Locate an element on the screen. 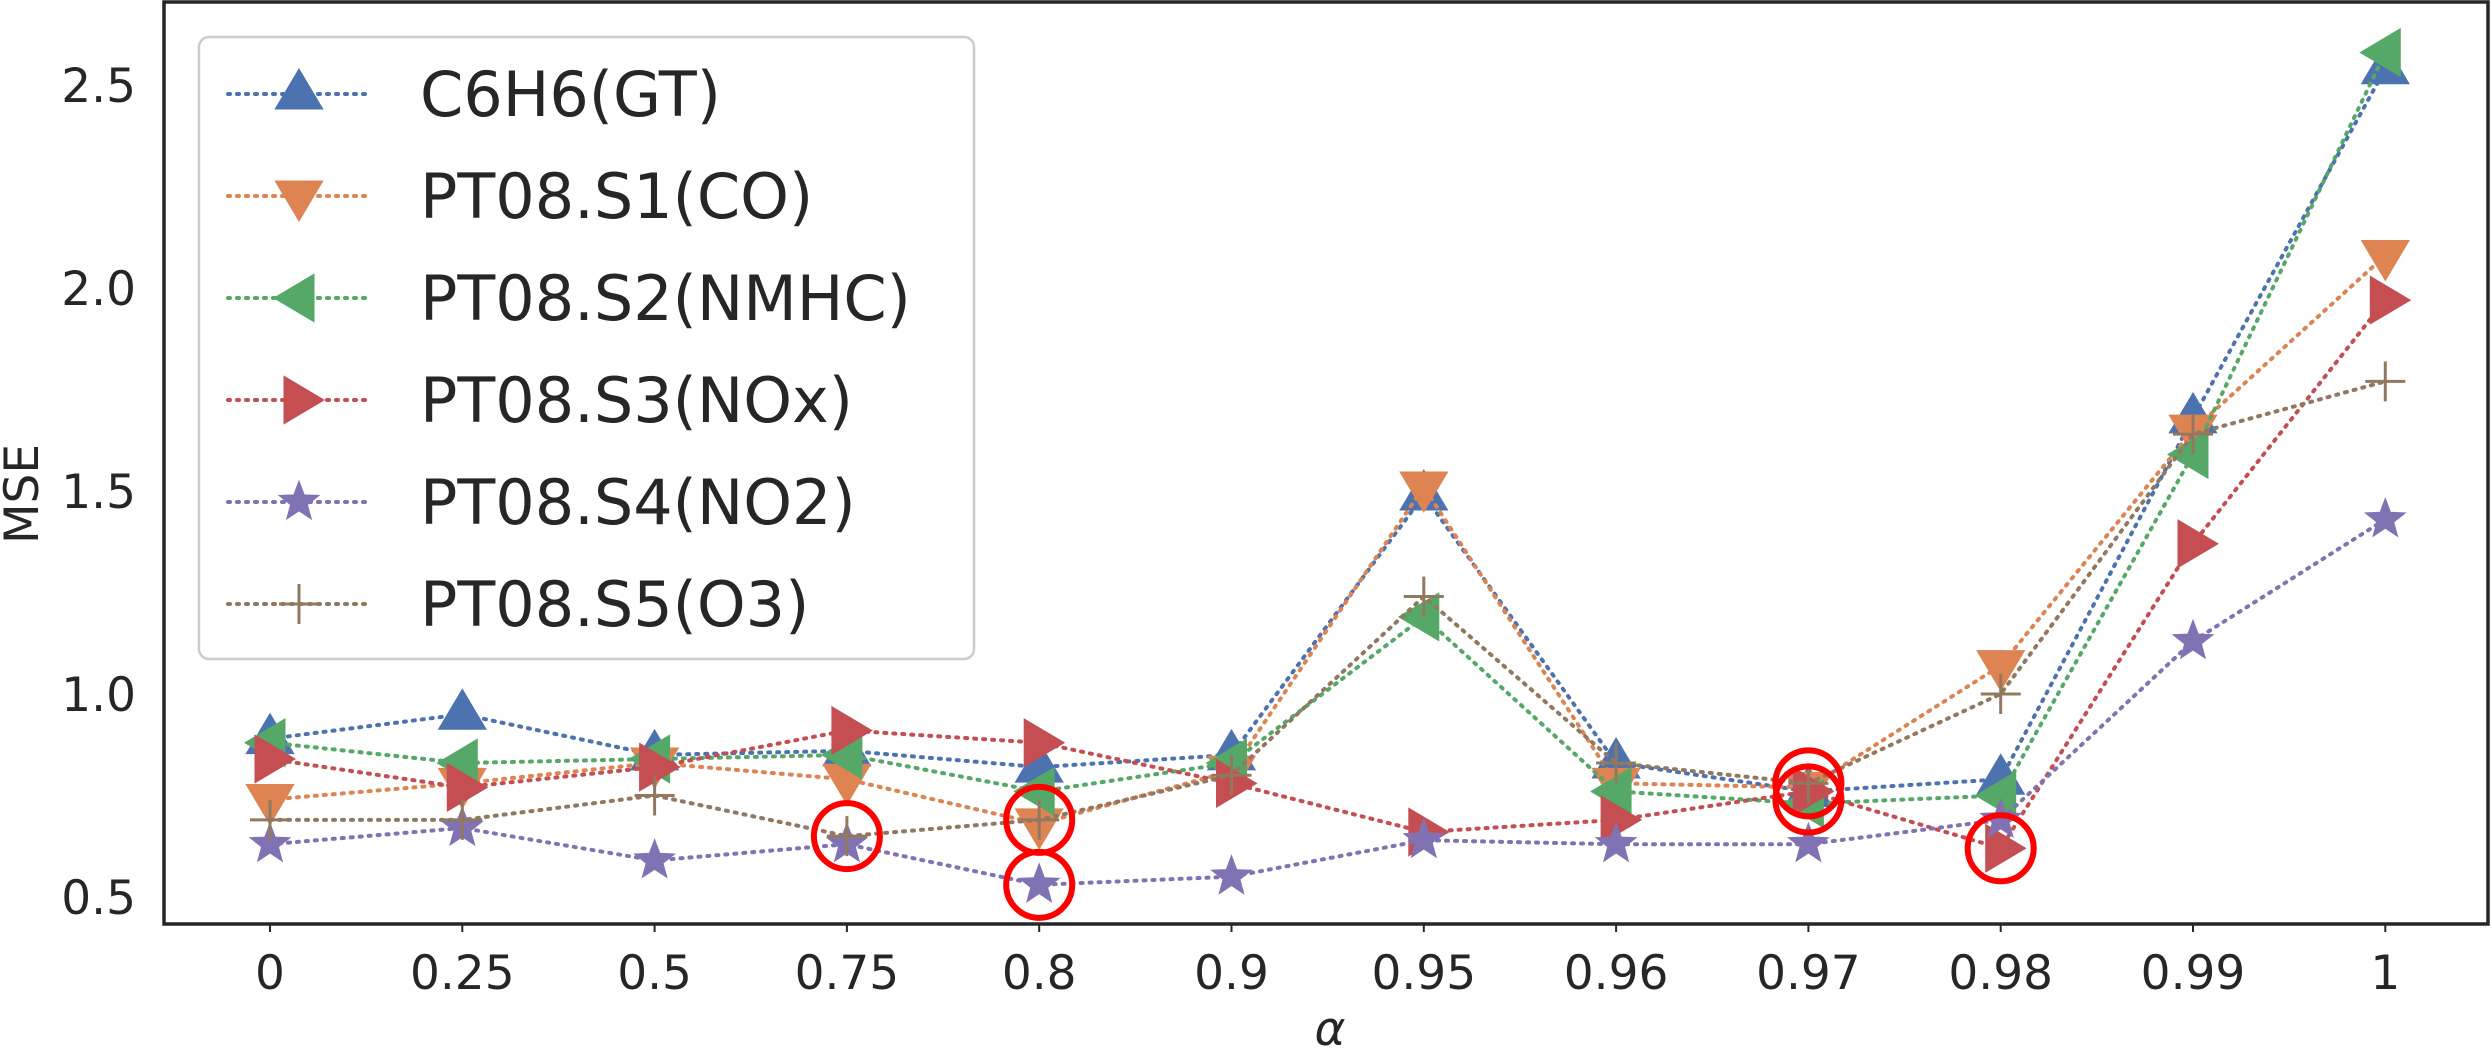 The image size is (2491, 1055). legend-item-pt08-s4-no2: PT08.S4(NO2) is located at coordinates (541, 502).